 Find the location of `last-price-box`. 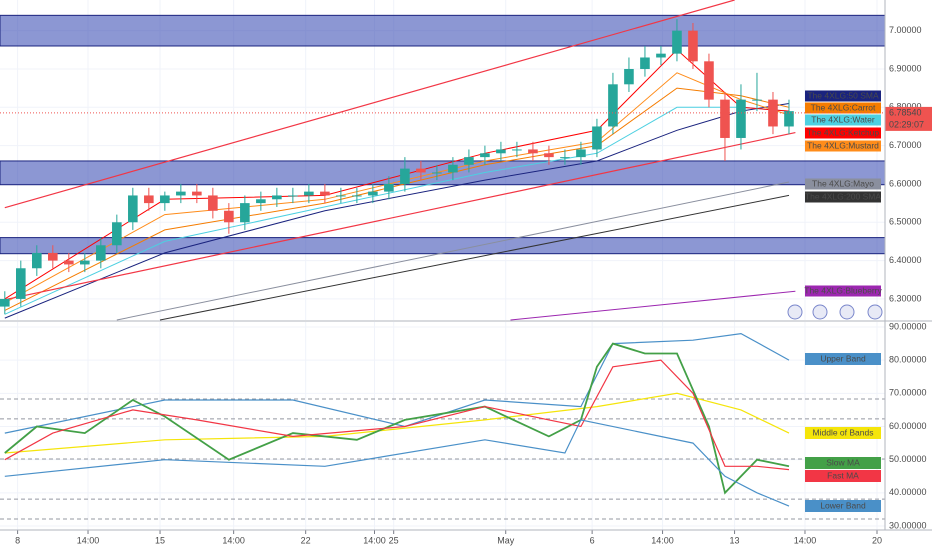

last-price-box is located at coordinates (908, 118).